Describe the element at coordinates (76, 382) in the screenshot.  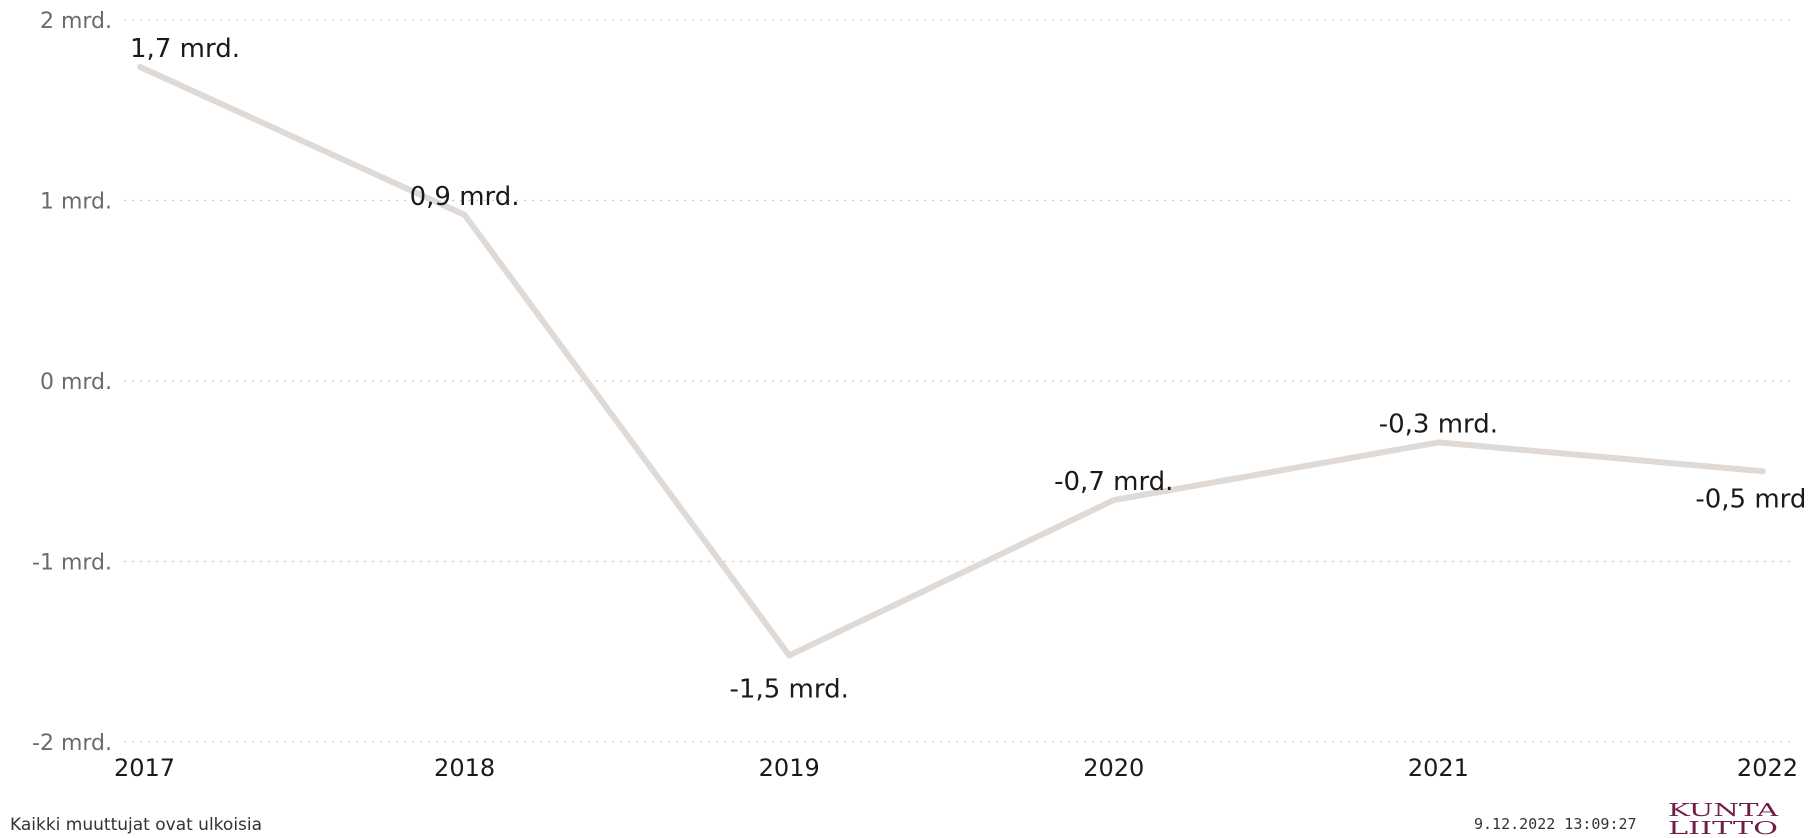
I see `y-tick-label: 0 mrd.` at that location.